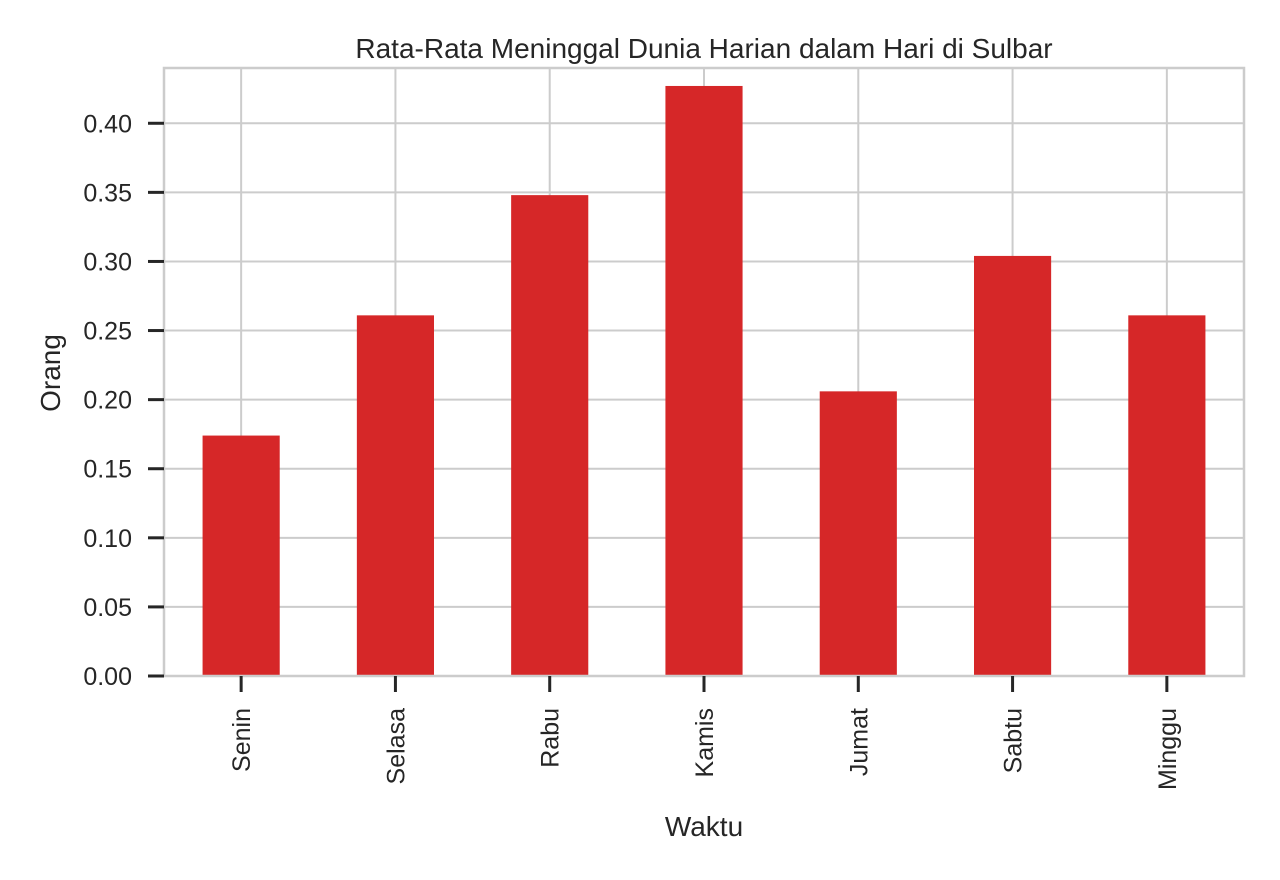  I want to click on y-tick-label: 0.10, so click(107, 539).